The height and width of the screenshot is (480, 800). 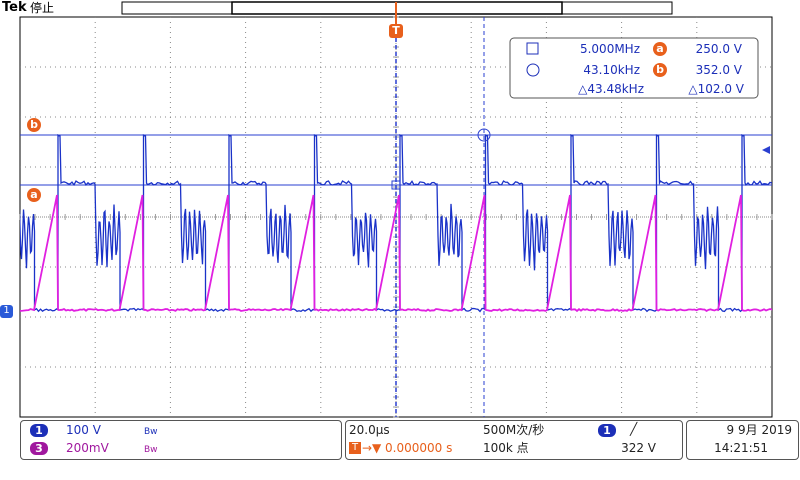 I want to click on freq-b: 43.10kHz, so click(x=611, y=70).